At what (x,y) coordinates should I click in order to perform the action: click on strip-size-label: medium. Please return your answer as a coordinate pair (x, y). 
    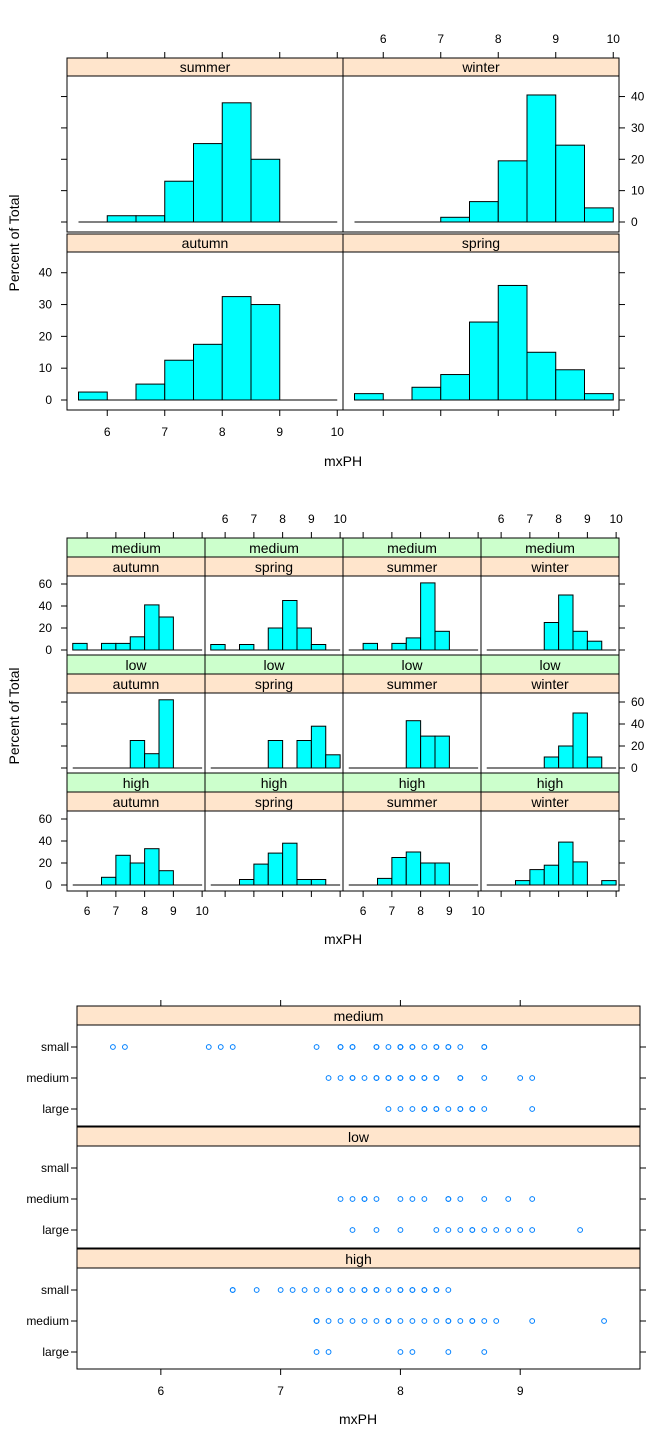
    Looking at the image, I should click on (412, 548).